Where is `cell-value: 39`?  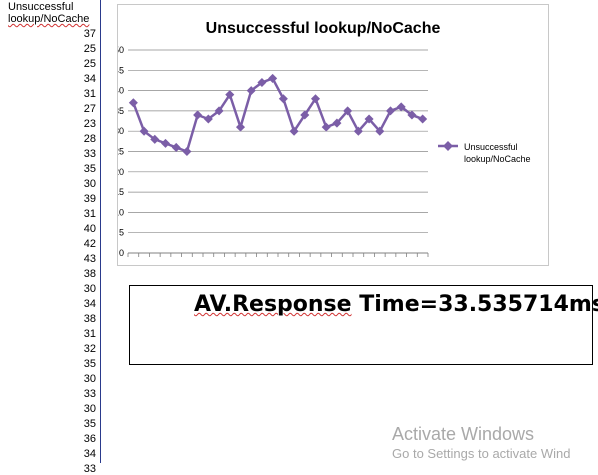
cell-value: 39 is located at coordinates (89, 199).